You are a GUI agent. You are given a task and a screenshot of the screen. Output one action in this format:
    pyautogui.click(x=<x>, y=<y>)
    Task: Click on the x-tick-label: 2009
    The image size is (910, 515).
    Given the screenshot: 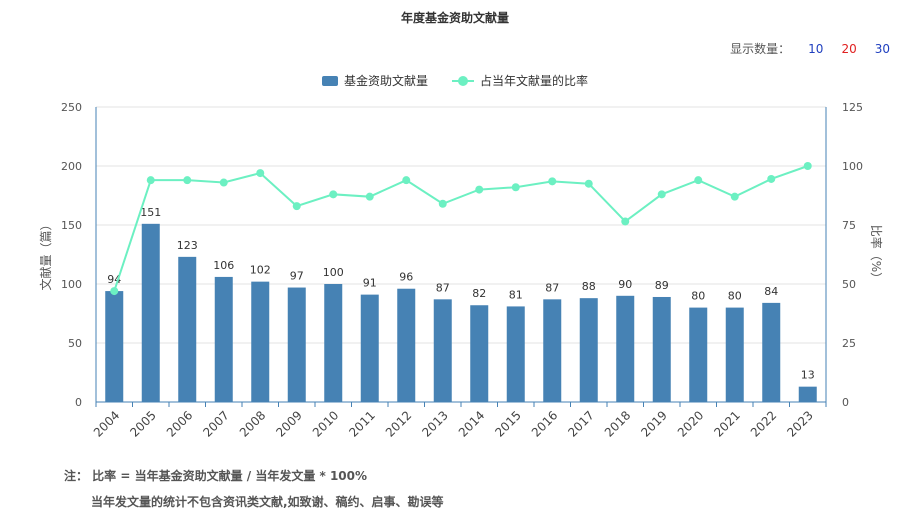 What is the action you would take?
    pyautogui.click(x=288, y=423)
    